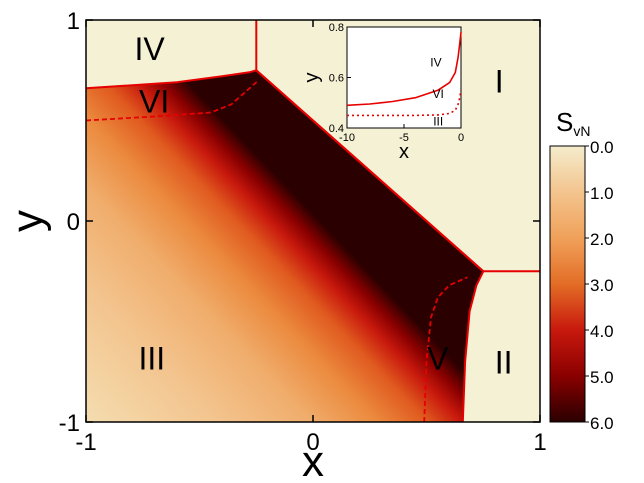  What do you see at coordinates (602, 377) in the screenshot?
I see `colorbar-tick-label: 5.0` at bounding box center [602, 377].